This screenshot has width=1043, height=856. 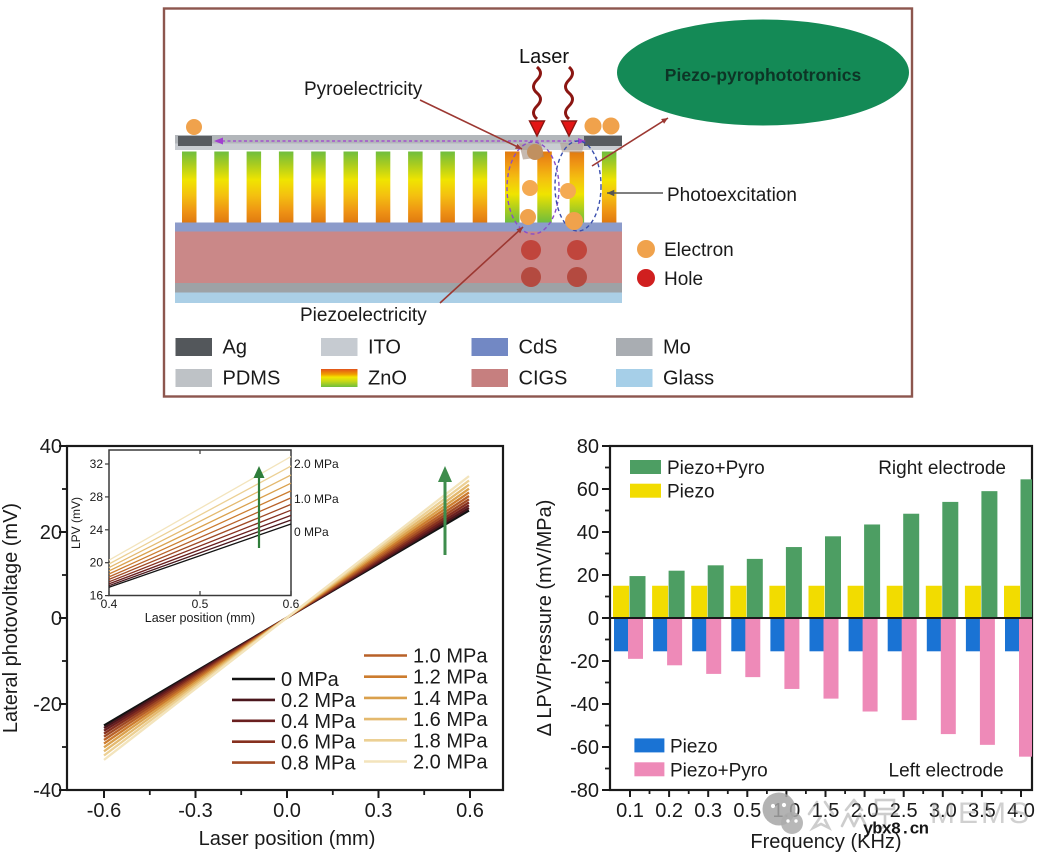 I want to click on svg-text: -60, so click(x=584, y=748).